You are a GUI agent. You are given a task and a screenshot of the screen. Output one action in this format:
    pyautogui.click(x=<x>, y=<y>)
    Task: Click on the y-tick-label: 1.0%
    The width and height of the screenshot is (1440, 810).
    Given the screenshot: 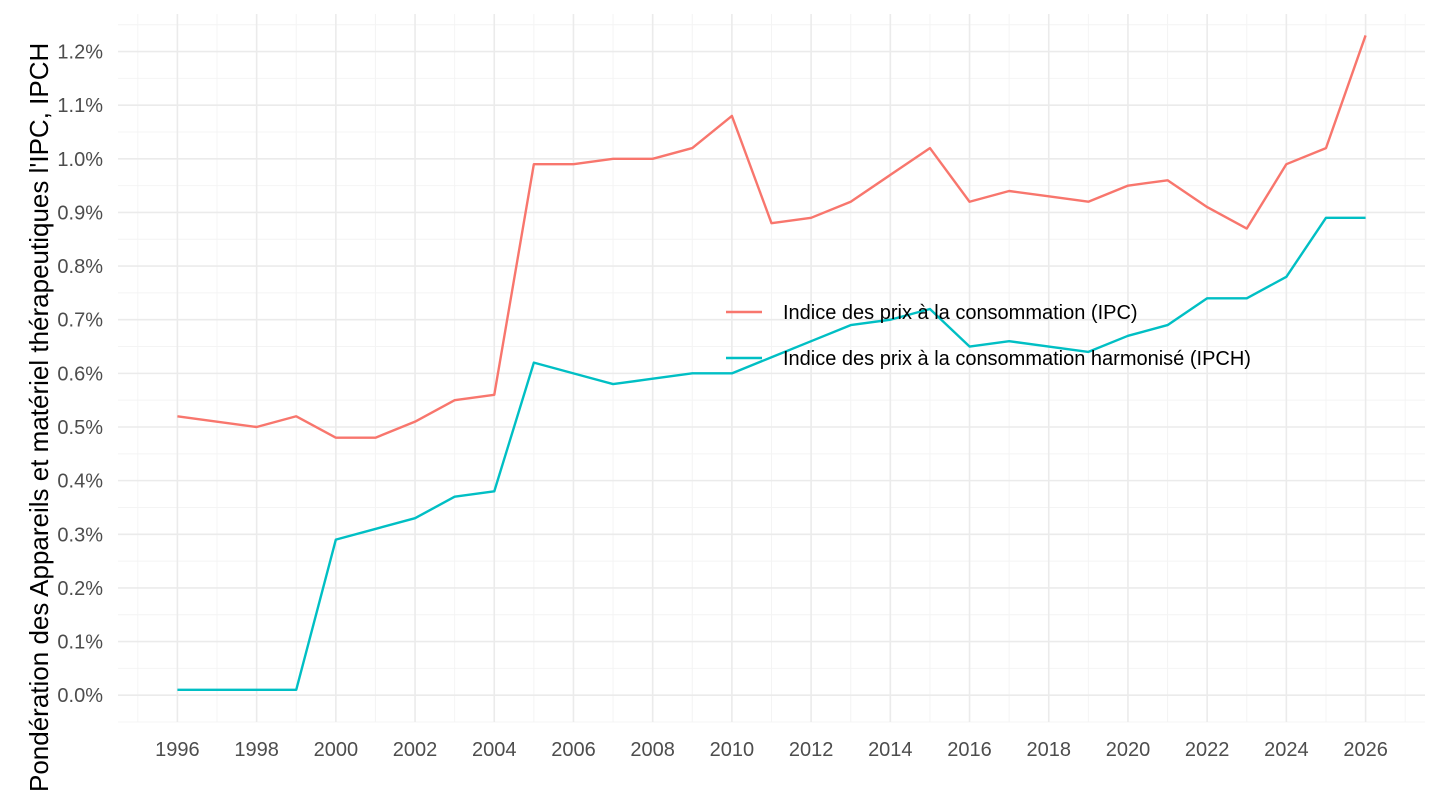 What is the action you would take?
    pyautogui.click(x=80, y=160)
    